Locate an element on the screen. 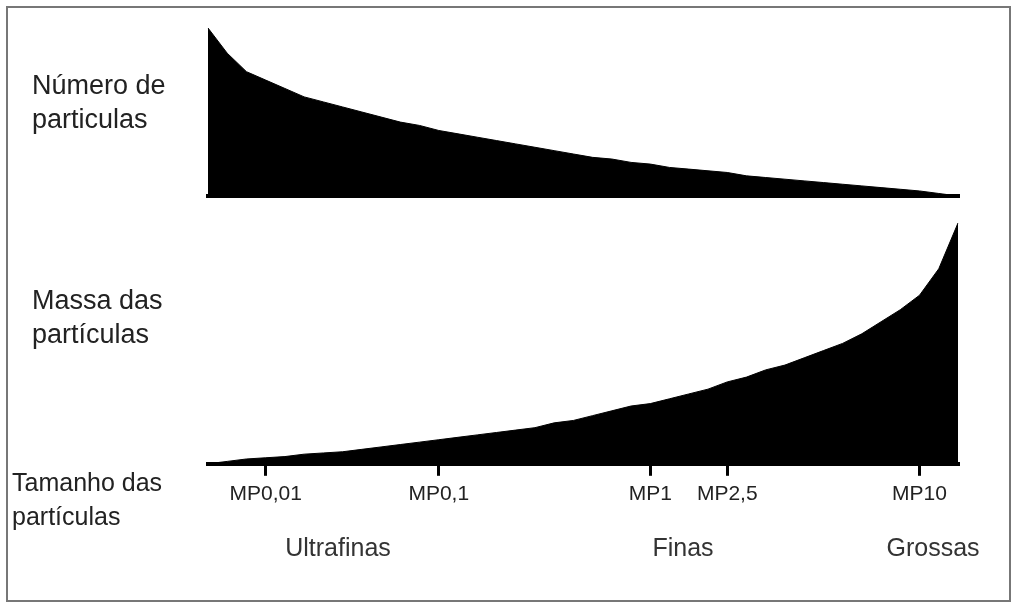 This screenshot has width=1023, height=608. y-axis-title: Número de particulas is located at coordinates (99, 102).